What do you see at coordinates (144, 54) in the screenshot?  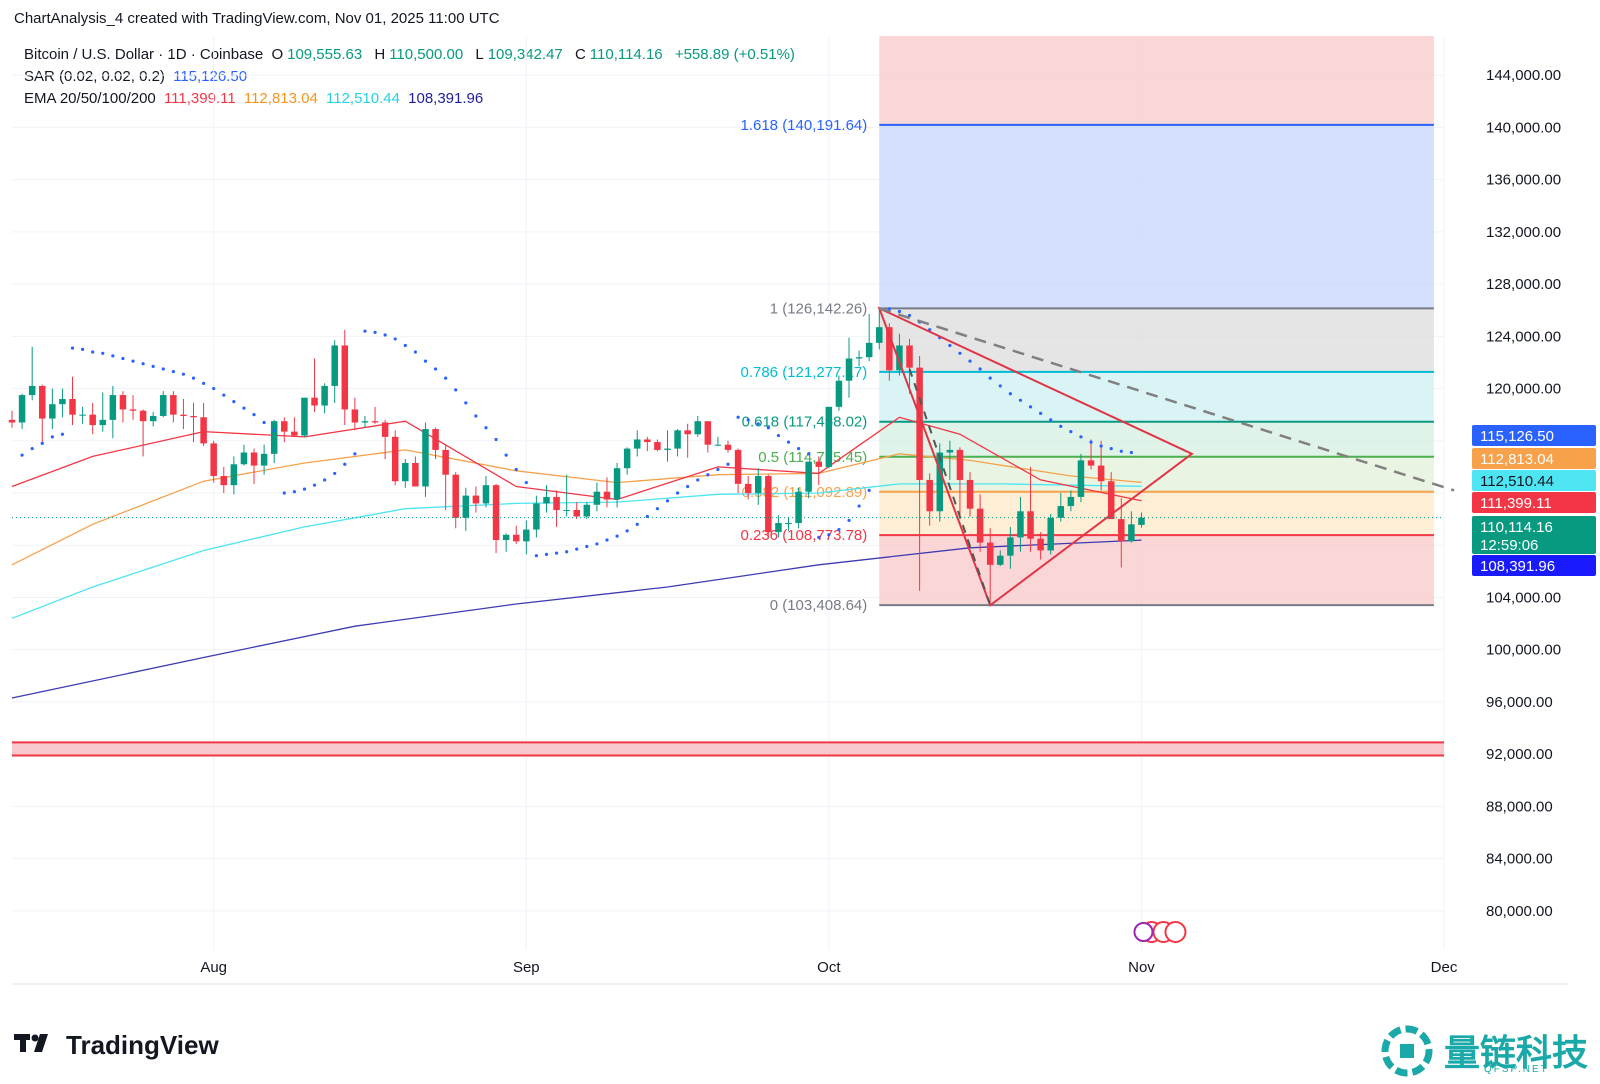 I see `symbol-name: Bitcoin / U.S. Dollar · 1D · Coinbase` at bounding box center [144, 54].